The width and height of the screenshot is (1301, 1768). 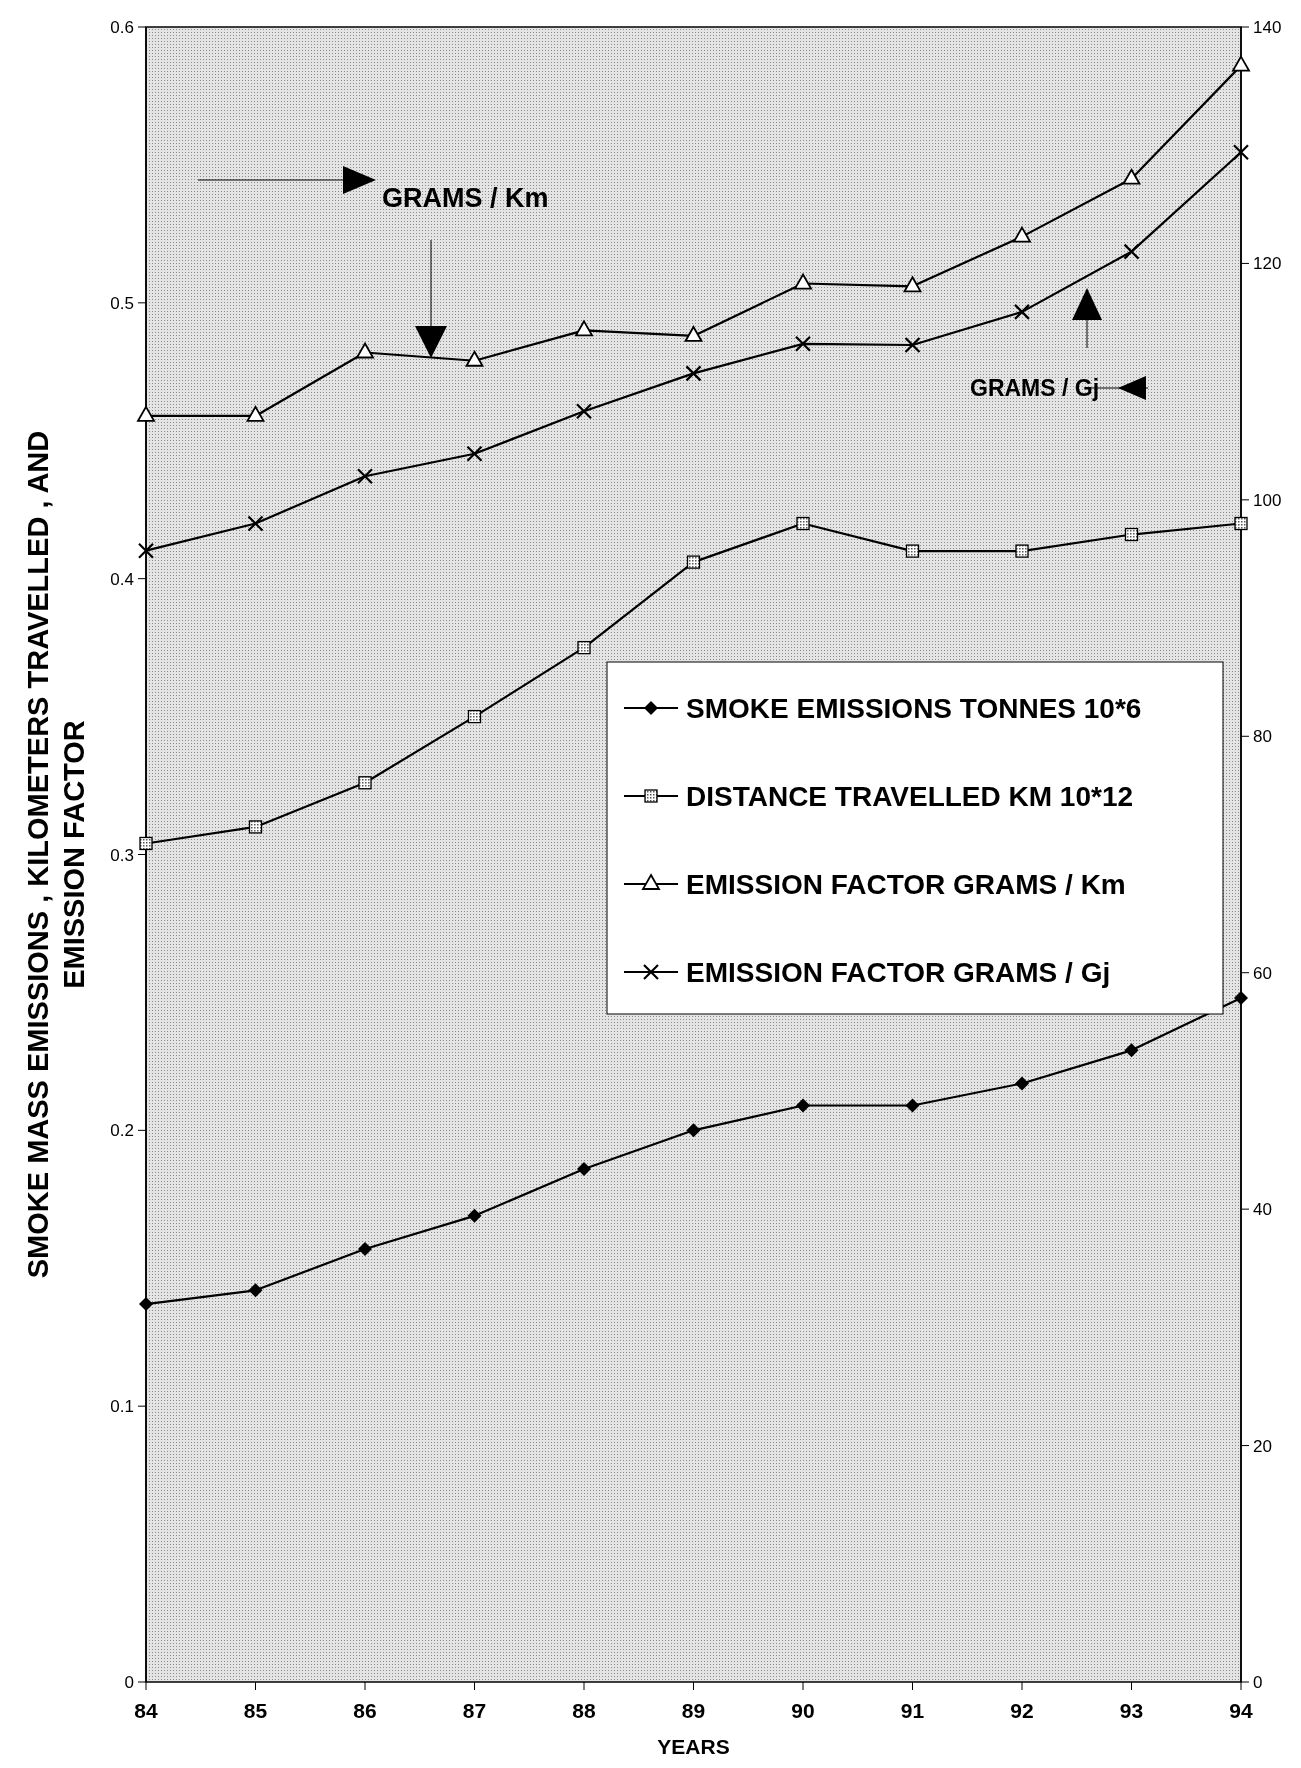 I want to click on y2-tick-label: 120, so click(x=1267, y=264).